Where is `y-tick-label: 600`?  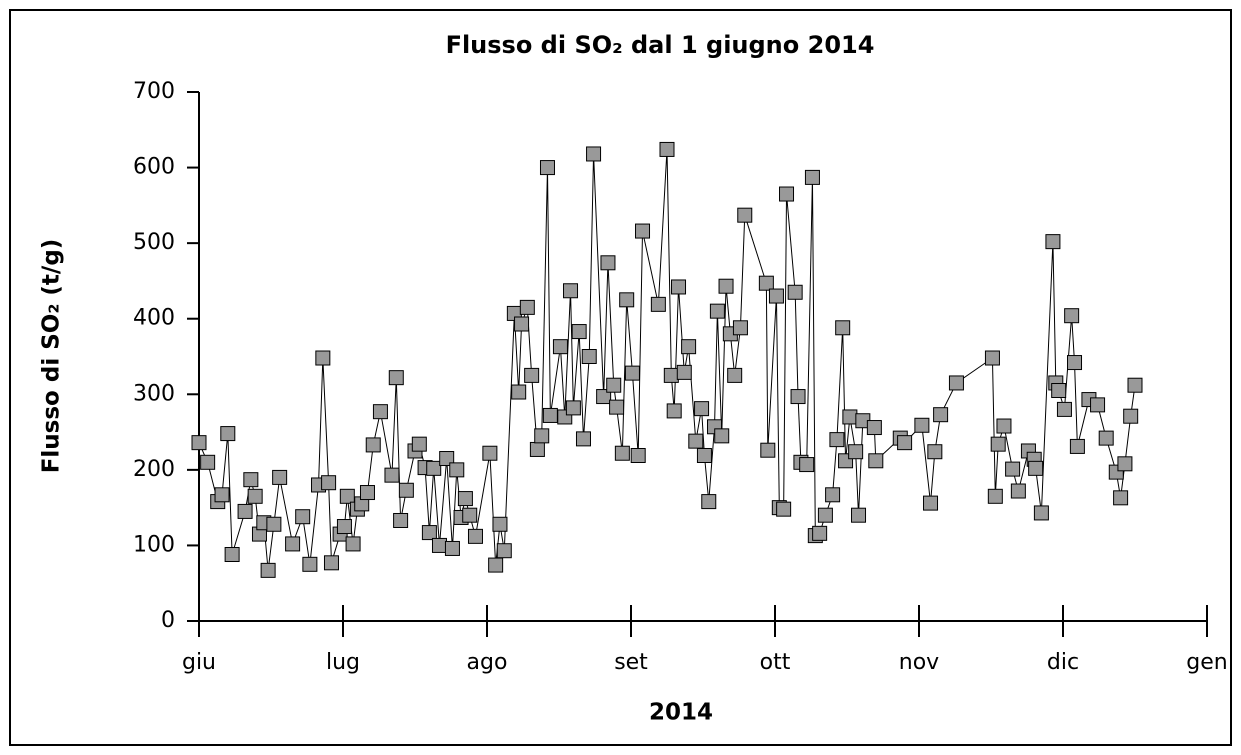 y-tick-label: 600 is located at coordinates (154, 167).